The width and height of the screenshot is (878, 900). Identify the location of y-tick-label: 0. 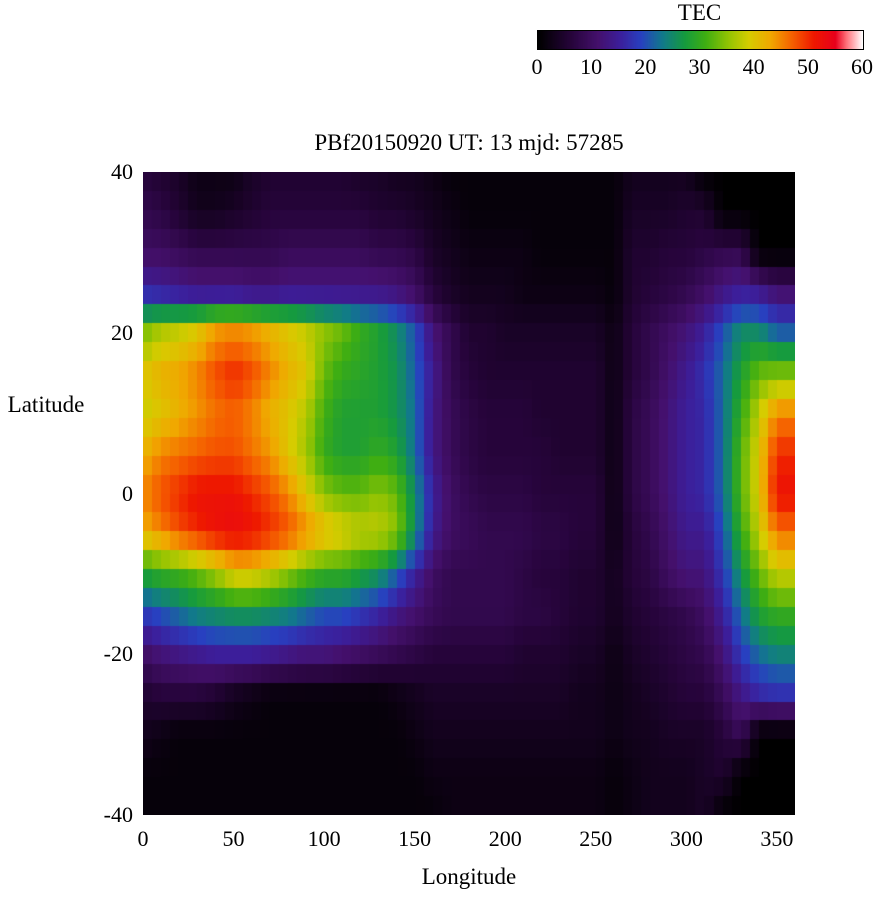
(127, 493).